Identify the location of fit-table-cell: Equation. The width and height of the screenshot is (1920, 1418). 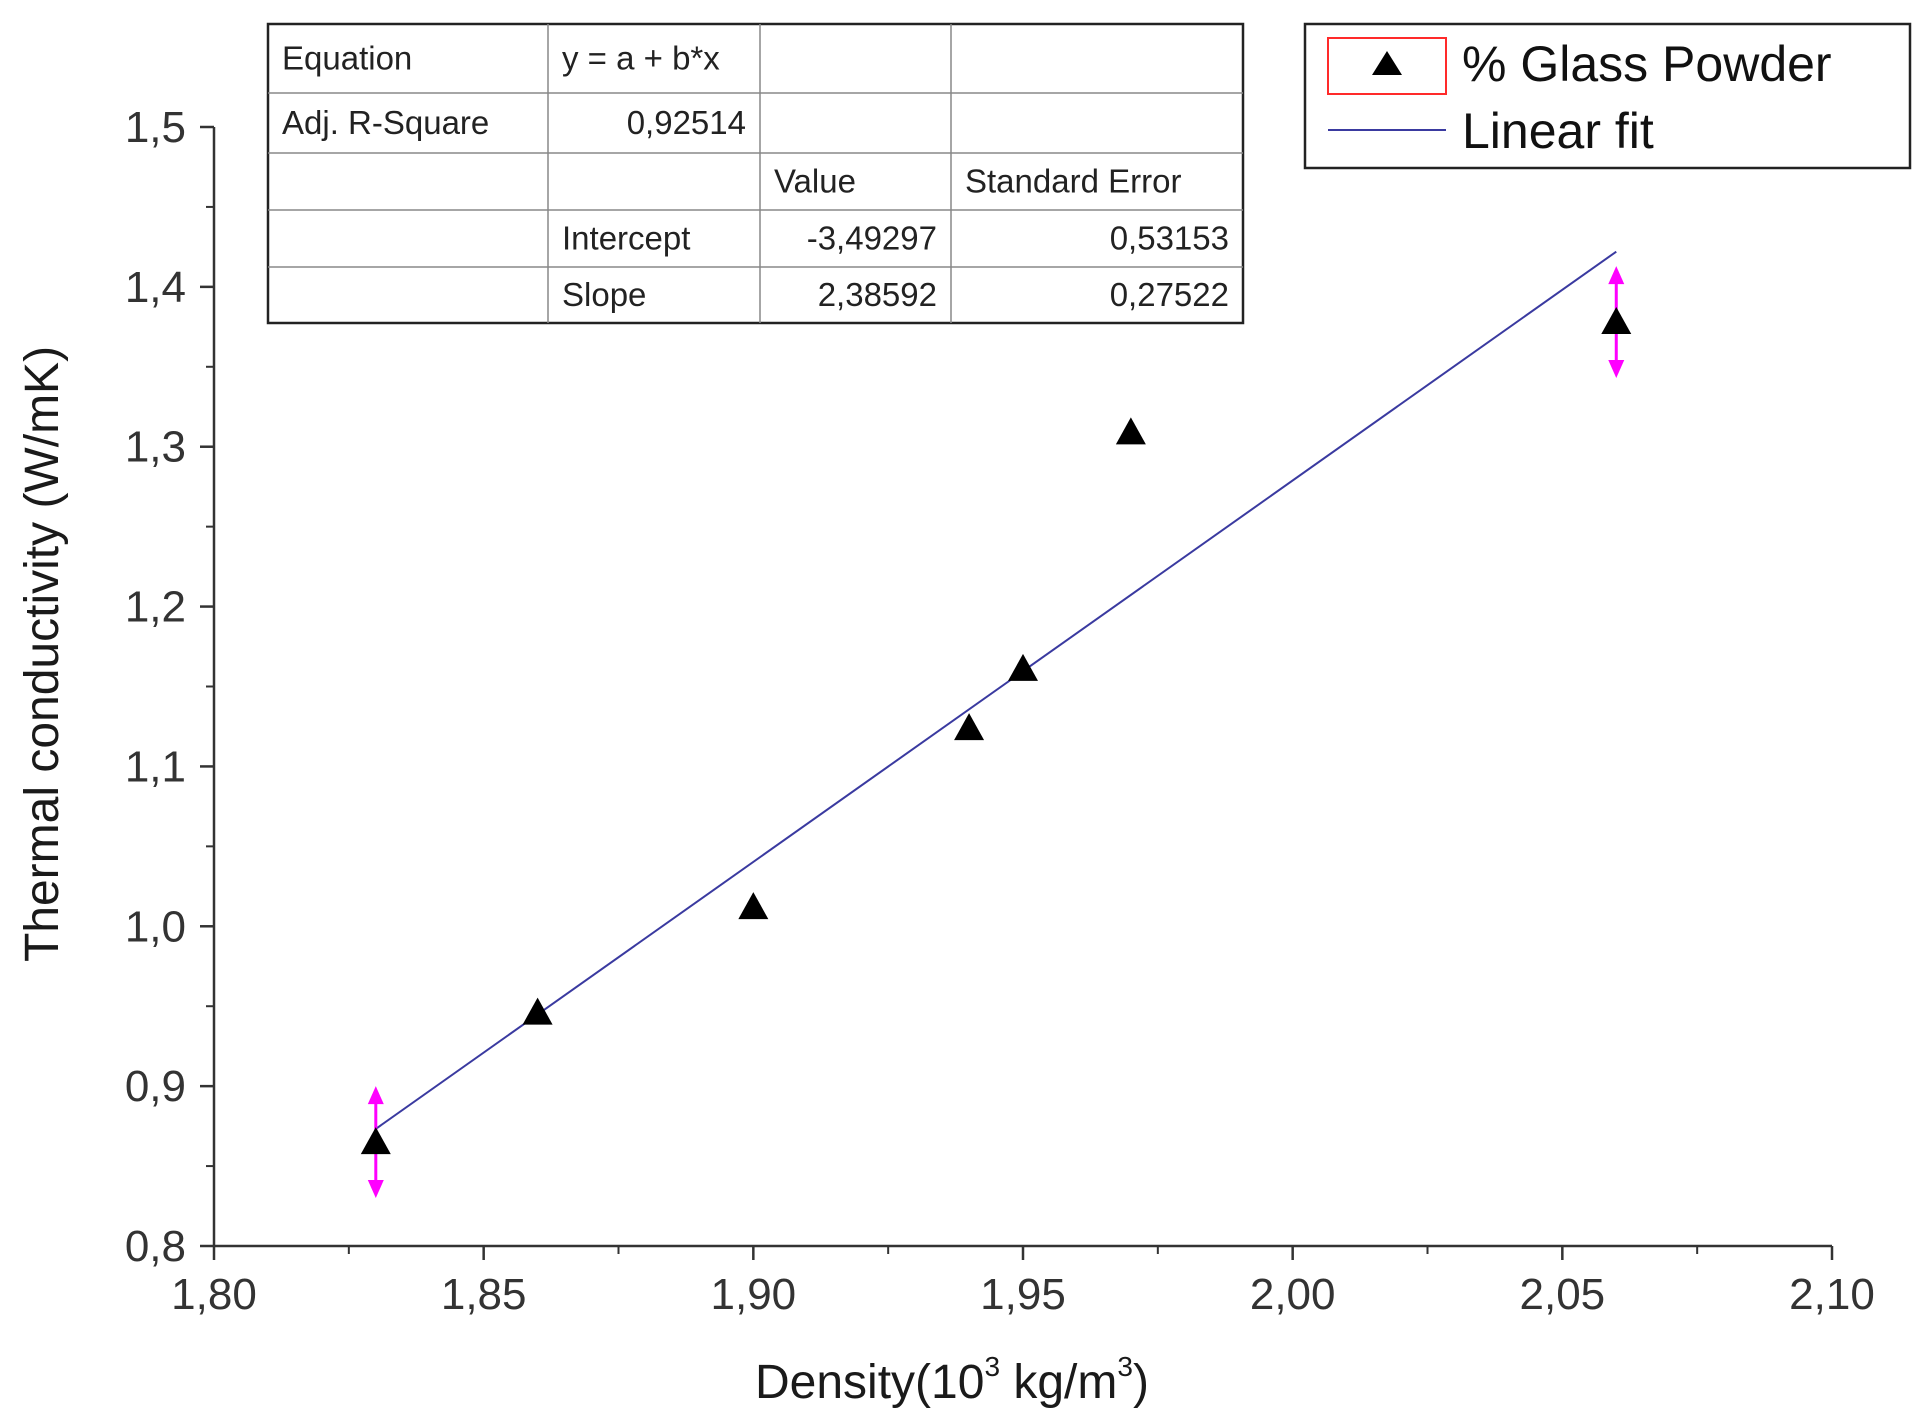
(347, 58).